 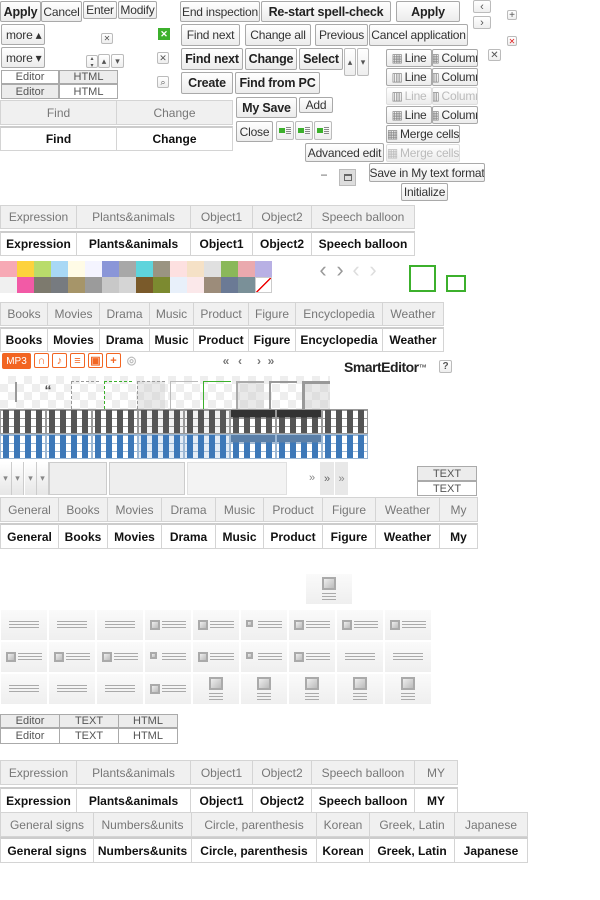 What do you see at coordinates (47, 824) in the screenshot?
I see `tab-symbols-0: General signs` at bounding box center [47, 824].